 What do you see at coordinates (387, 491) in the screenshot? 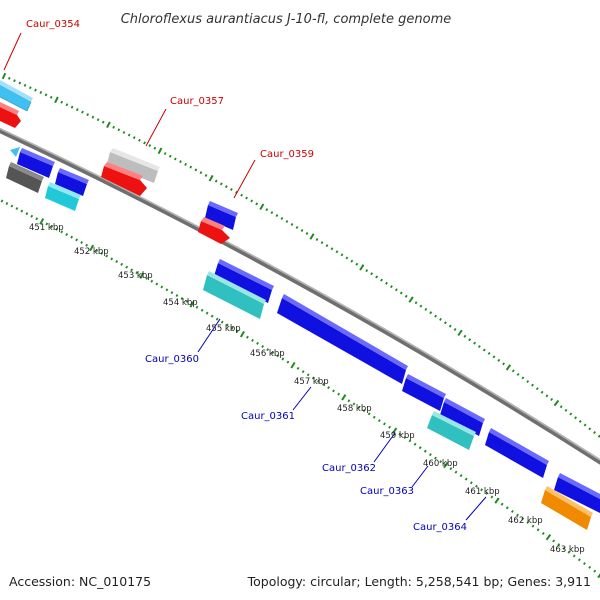
I see `gene-label: Caur_0363` at bounding box center [387, 491].